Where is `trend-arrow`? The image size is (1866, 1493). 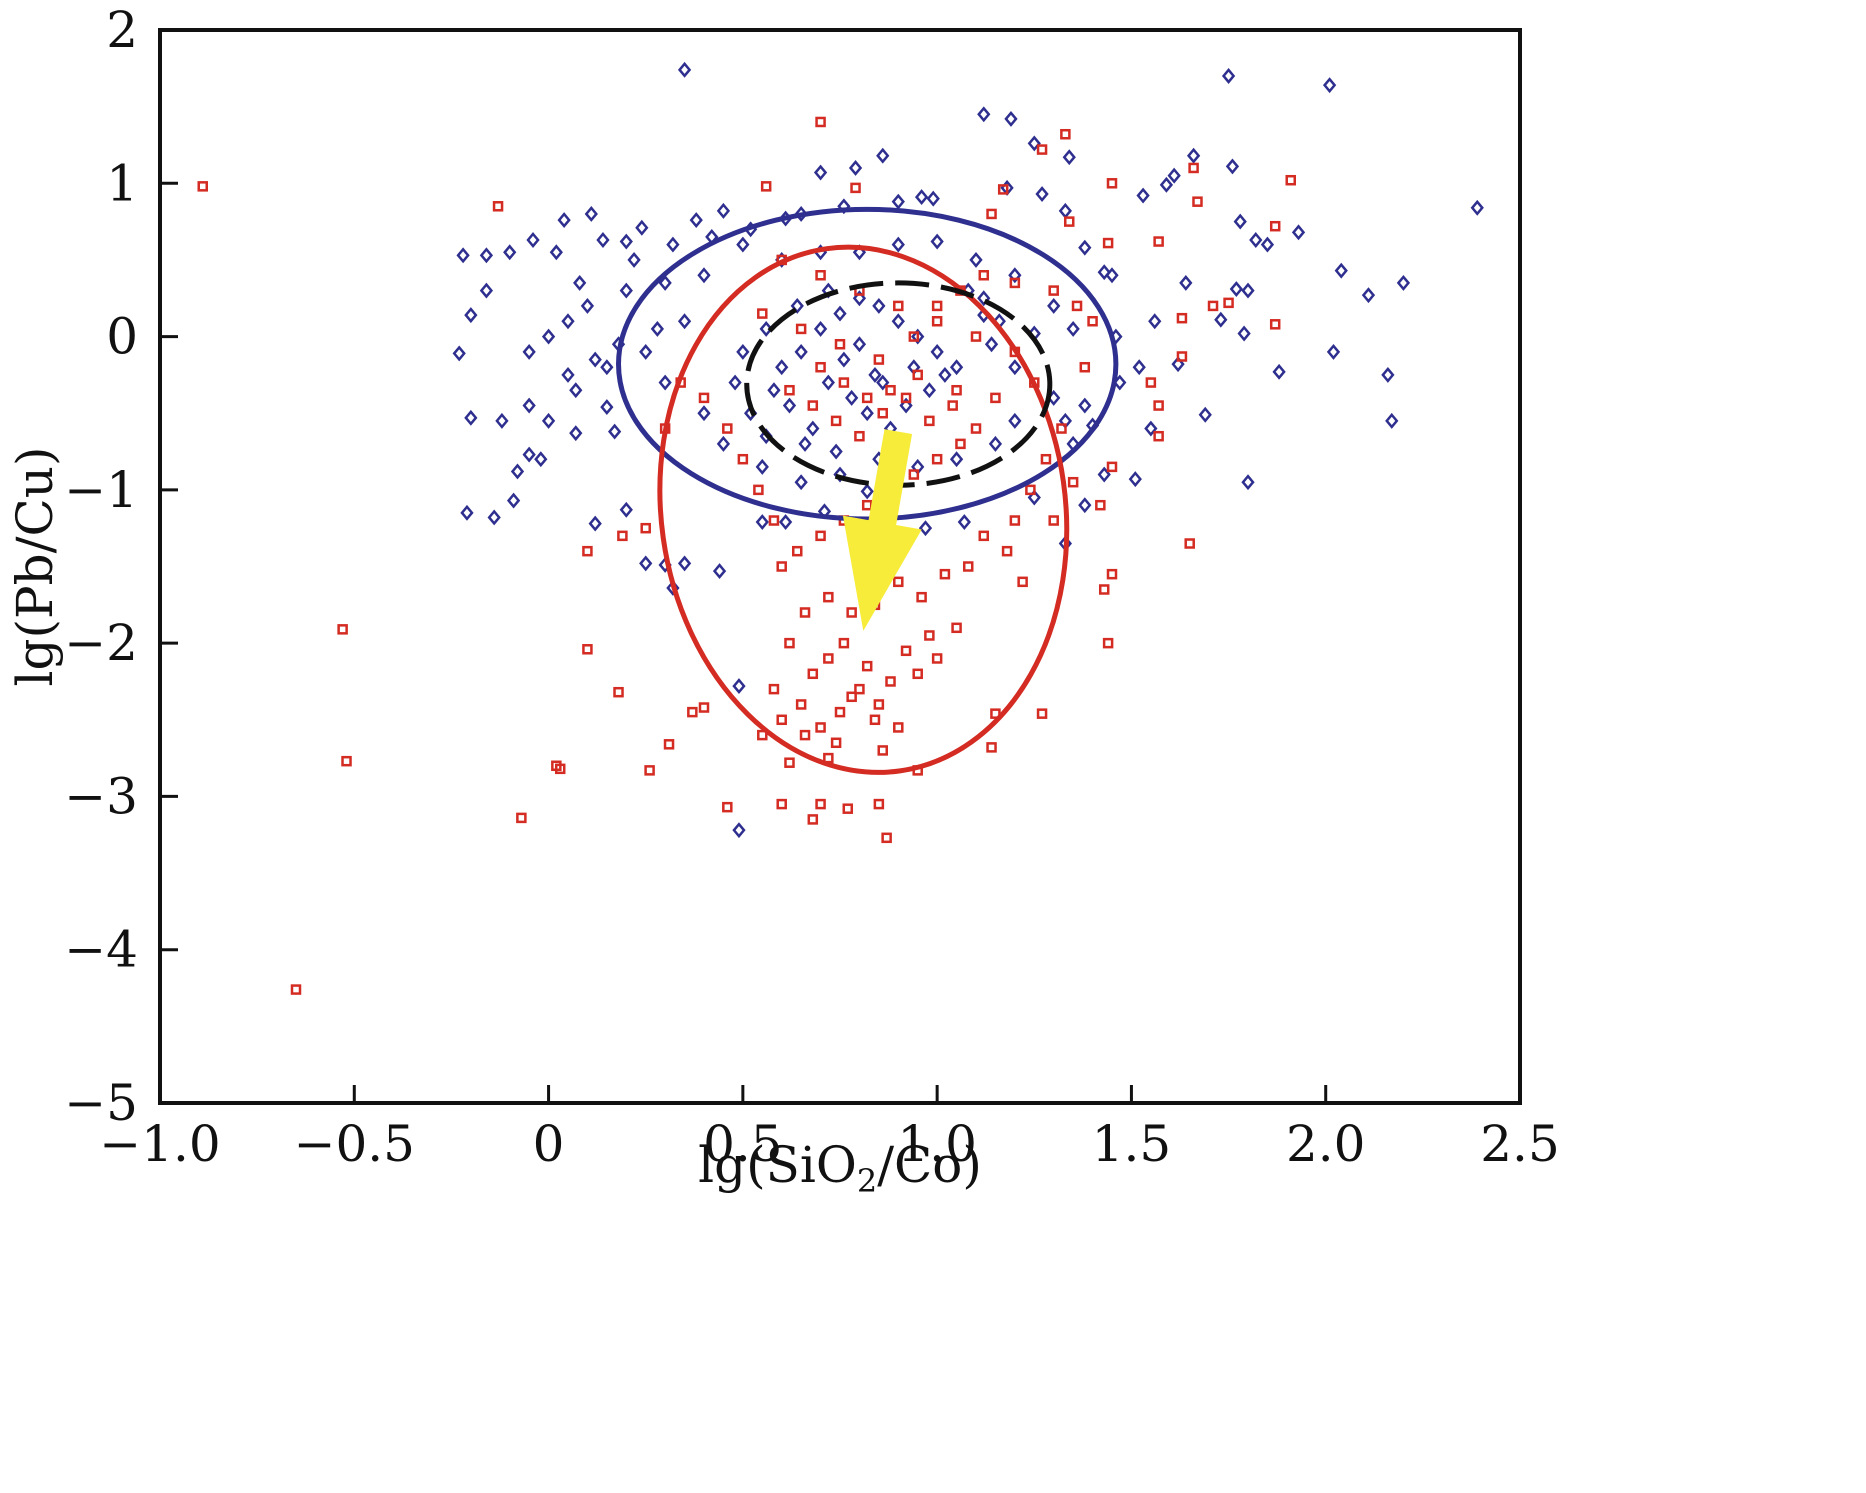
trend-arrow is located at coordinates (882, 530).